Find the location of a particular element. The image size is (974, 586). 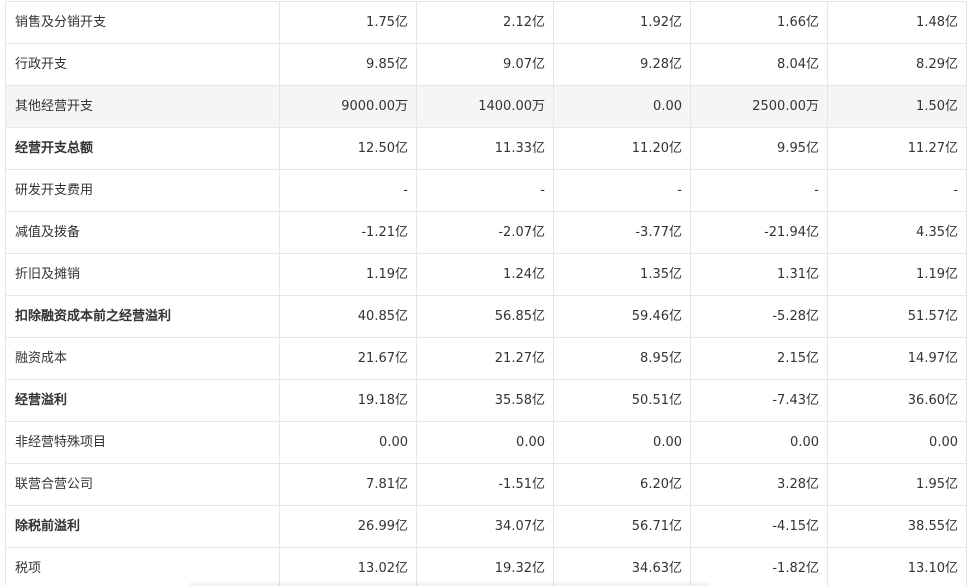

value-cell: -4.15亿 is located at coordinates (759, 526).